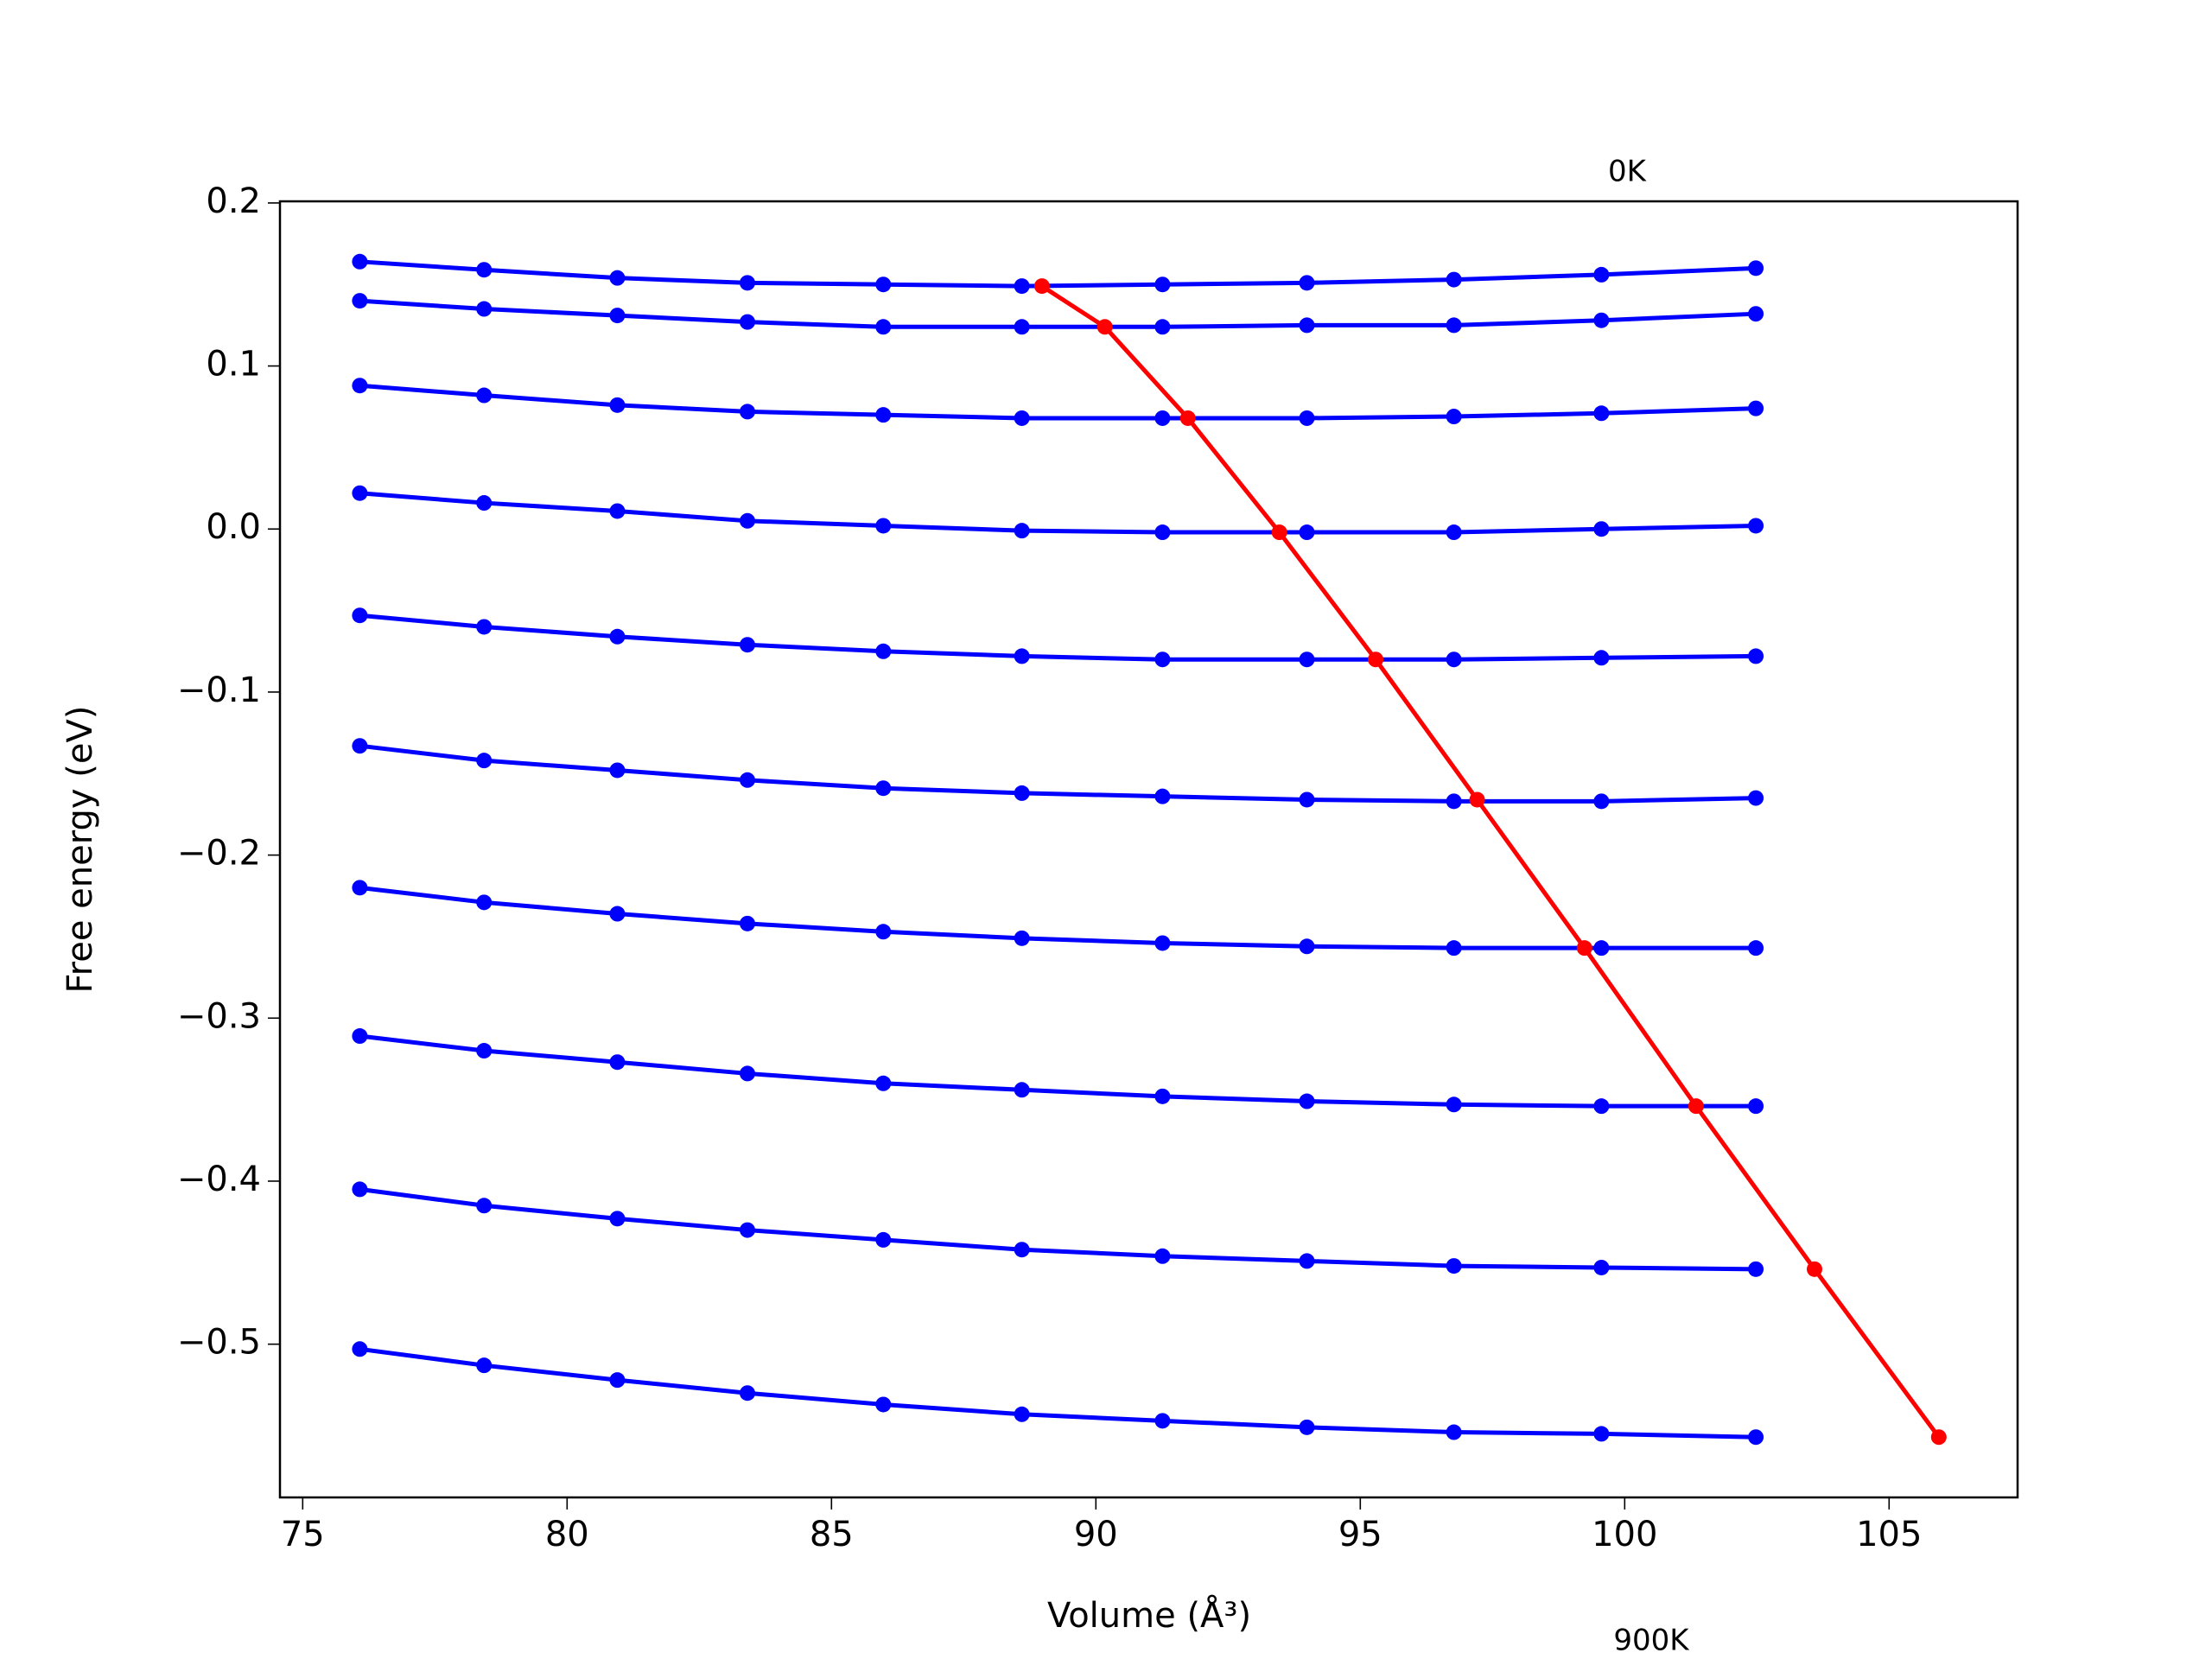 This screenshot has width=2212, height=1659. Describe the element at coordinates (1149, 1615) in the screenshot. I see `x-axis-label: Volume (Å³)` at that location.